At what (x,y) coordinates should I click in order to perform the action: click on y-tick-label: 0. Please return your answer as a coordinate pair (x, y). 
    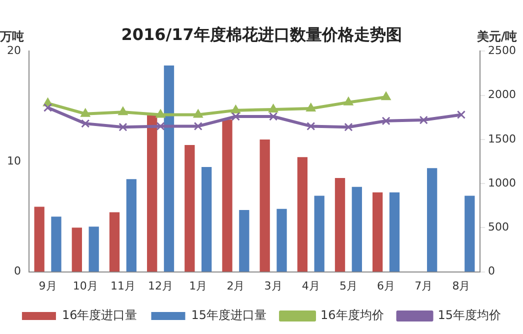
    Looking at the image, I should click on (17, 271).